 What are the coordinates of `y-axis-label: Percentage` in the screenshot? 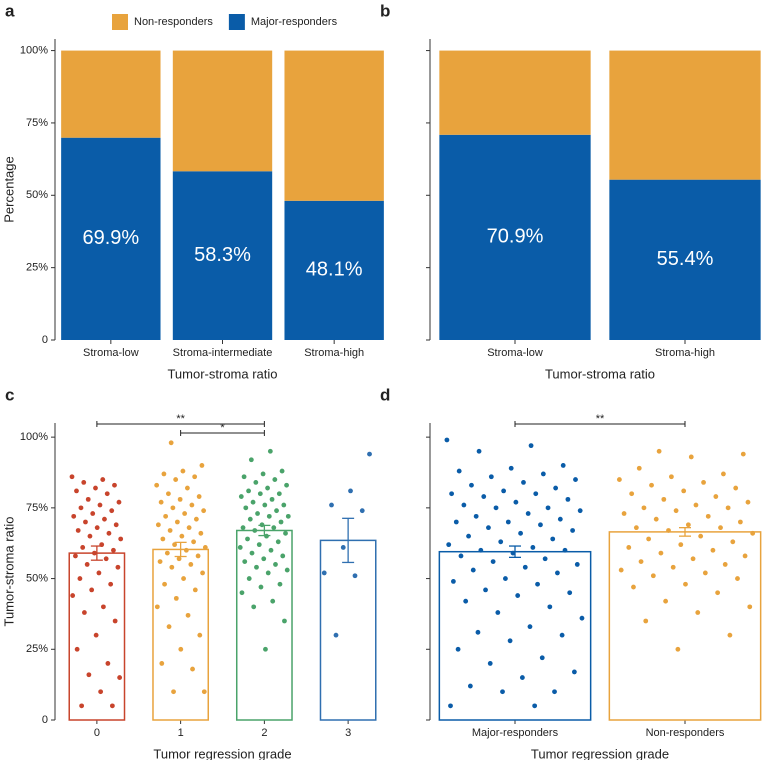 It's located at (8, 189).